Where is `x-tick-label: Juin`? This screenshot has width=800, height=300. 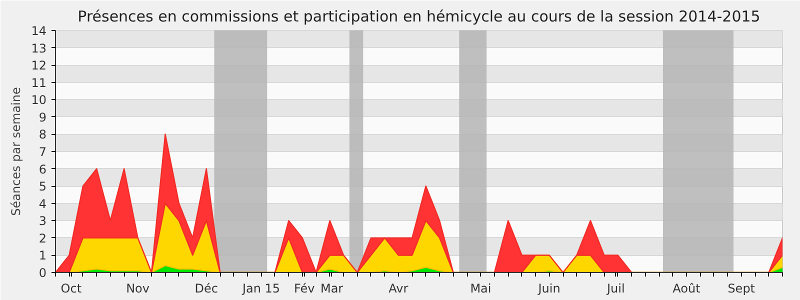 x-tick-label: Juin is located at coordinates (548, 289).